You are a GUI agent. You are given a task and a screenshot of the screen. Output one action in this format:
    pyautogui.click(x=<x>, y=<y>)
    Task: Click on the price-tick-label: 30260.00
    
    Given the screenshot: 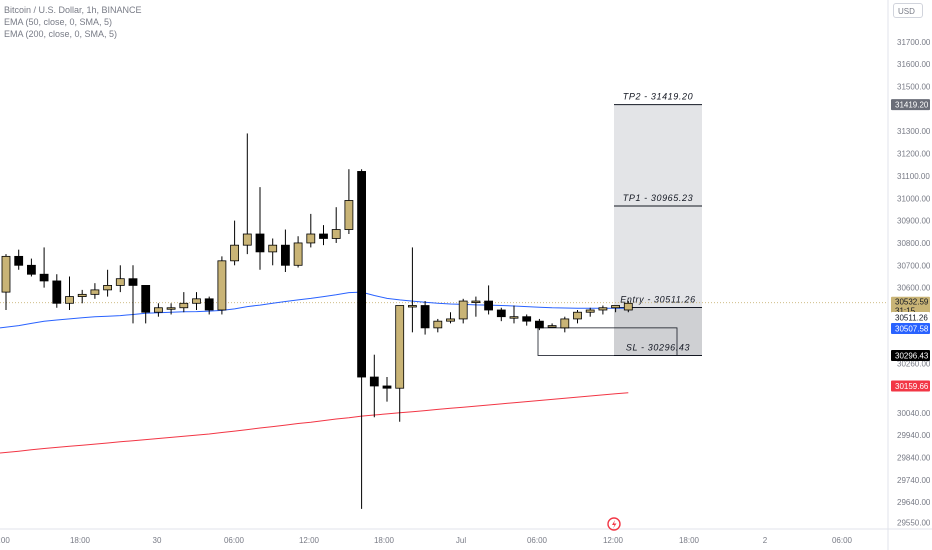 What is the action you would take?
    pyautogui.click(x=914, y=364)
    